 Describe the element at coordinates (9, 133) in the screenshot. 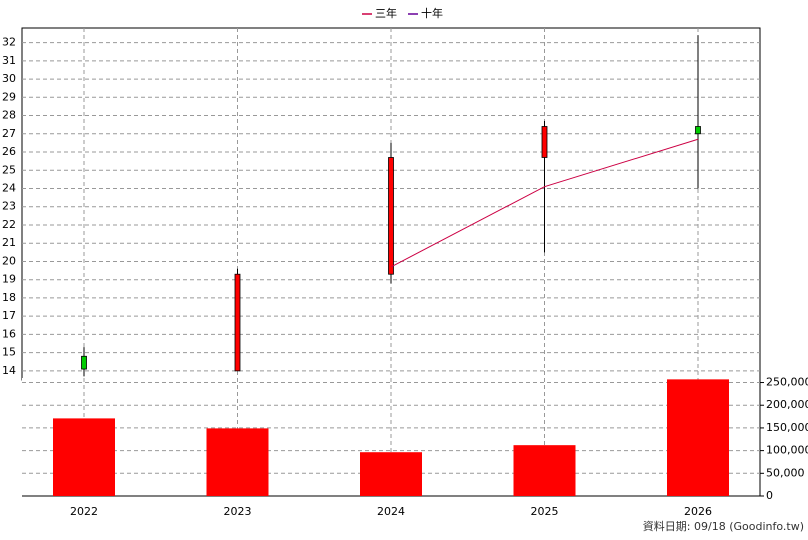

I see `y-tick-label: 27` at that location.